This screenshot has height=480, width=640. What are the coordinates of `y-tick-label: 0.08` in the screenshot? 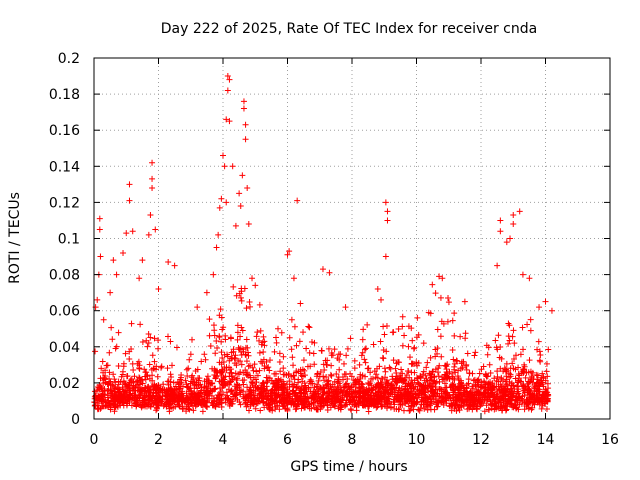 It's located at (64, 276).